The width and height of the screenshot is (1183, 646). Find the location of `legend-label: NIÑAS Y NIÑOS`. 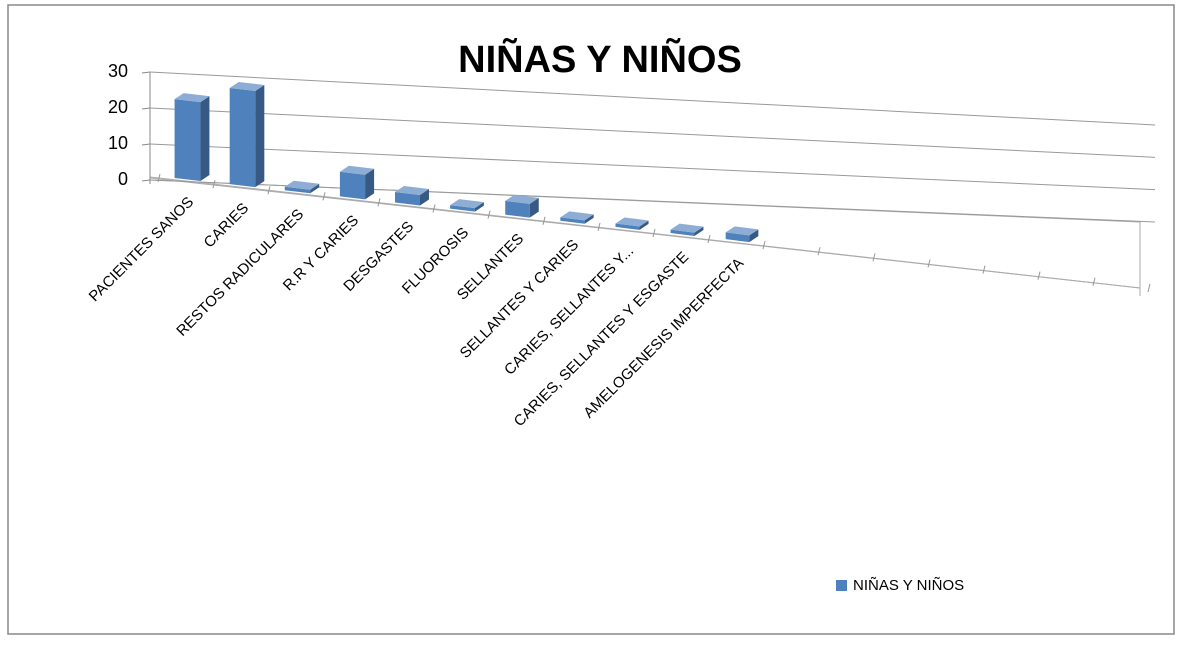

legend-label: NIÑAS Y NIÑOS is located at coordinates (908, 585).